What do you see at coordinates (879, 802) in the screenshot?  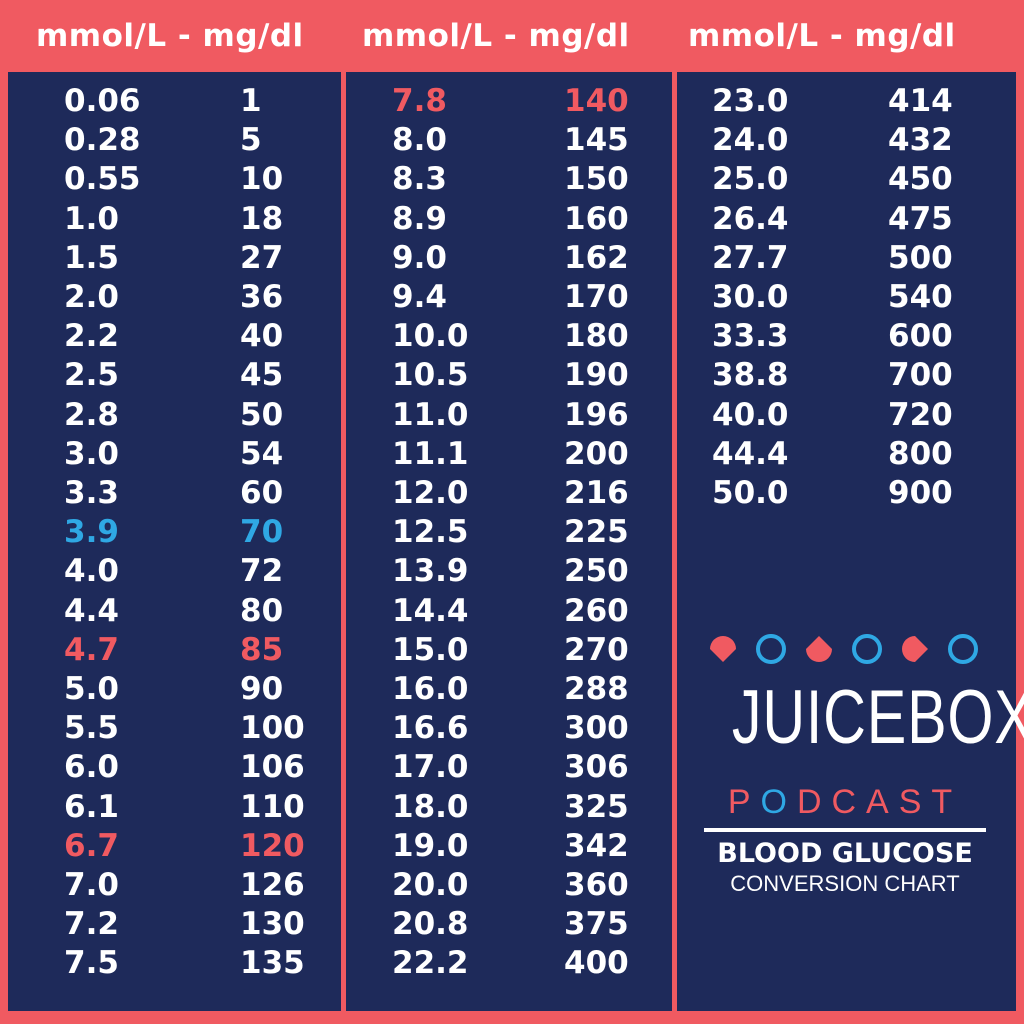 I see `brand-subtitle-rest: DCAST` at bounding box center [879, 802].